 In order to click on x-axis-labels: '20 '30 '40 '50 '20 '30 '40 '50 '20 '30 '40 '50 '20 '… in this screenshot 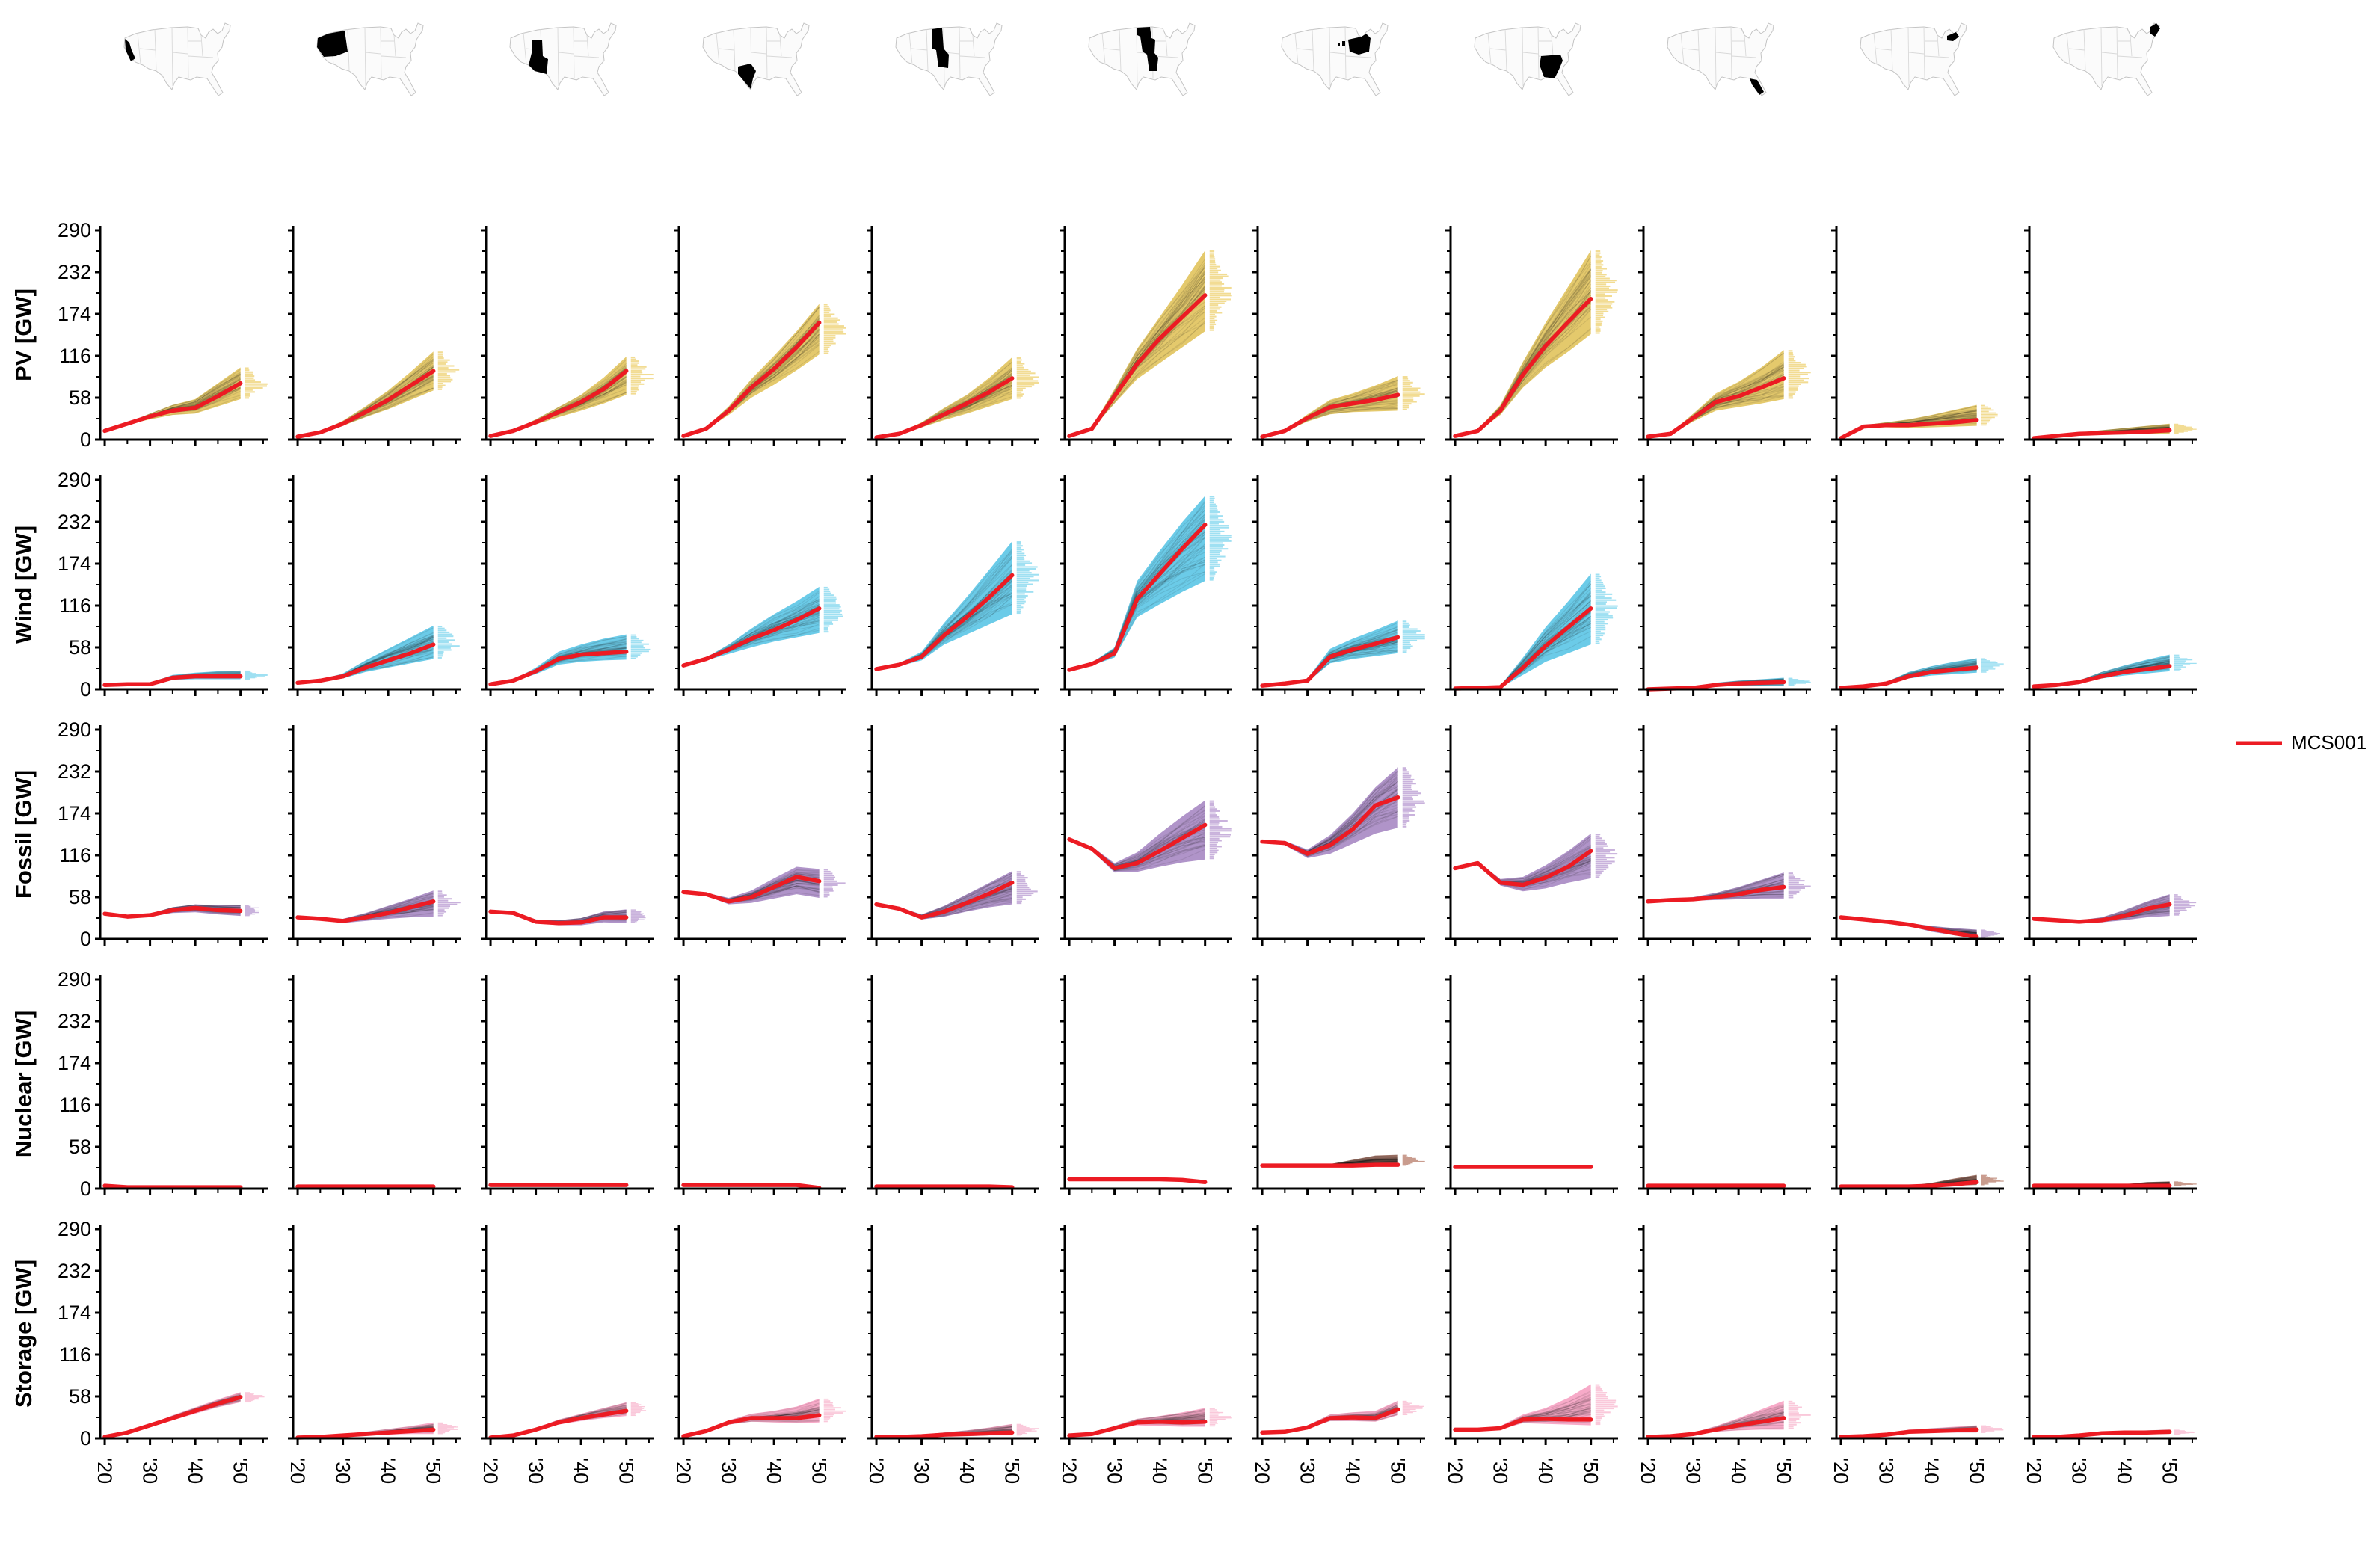, I will do `click(1190, 1490)`.